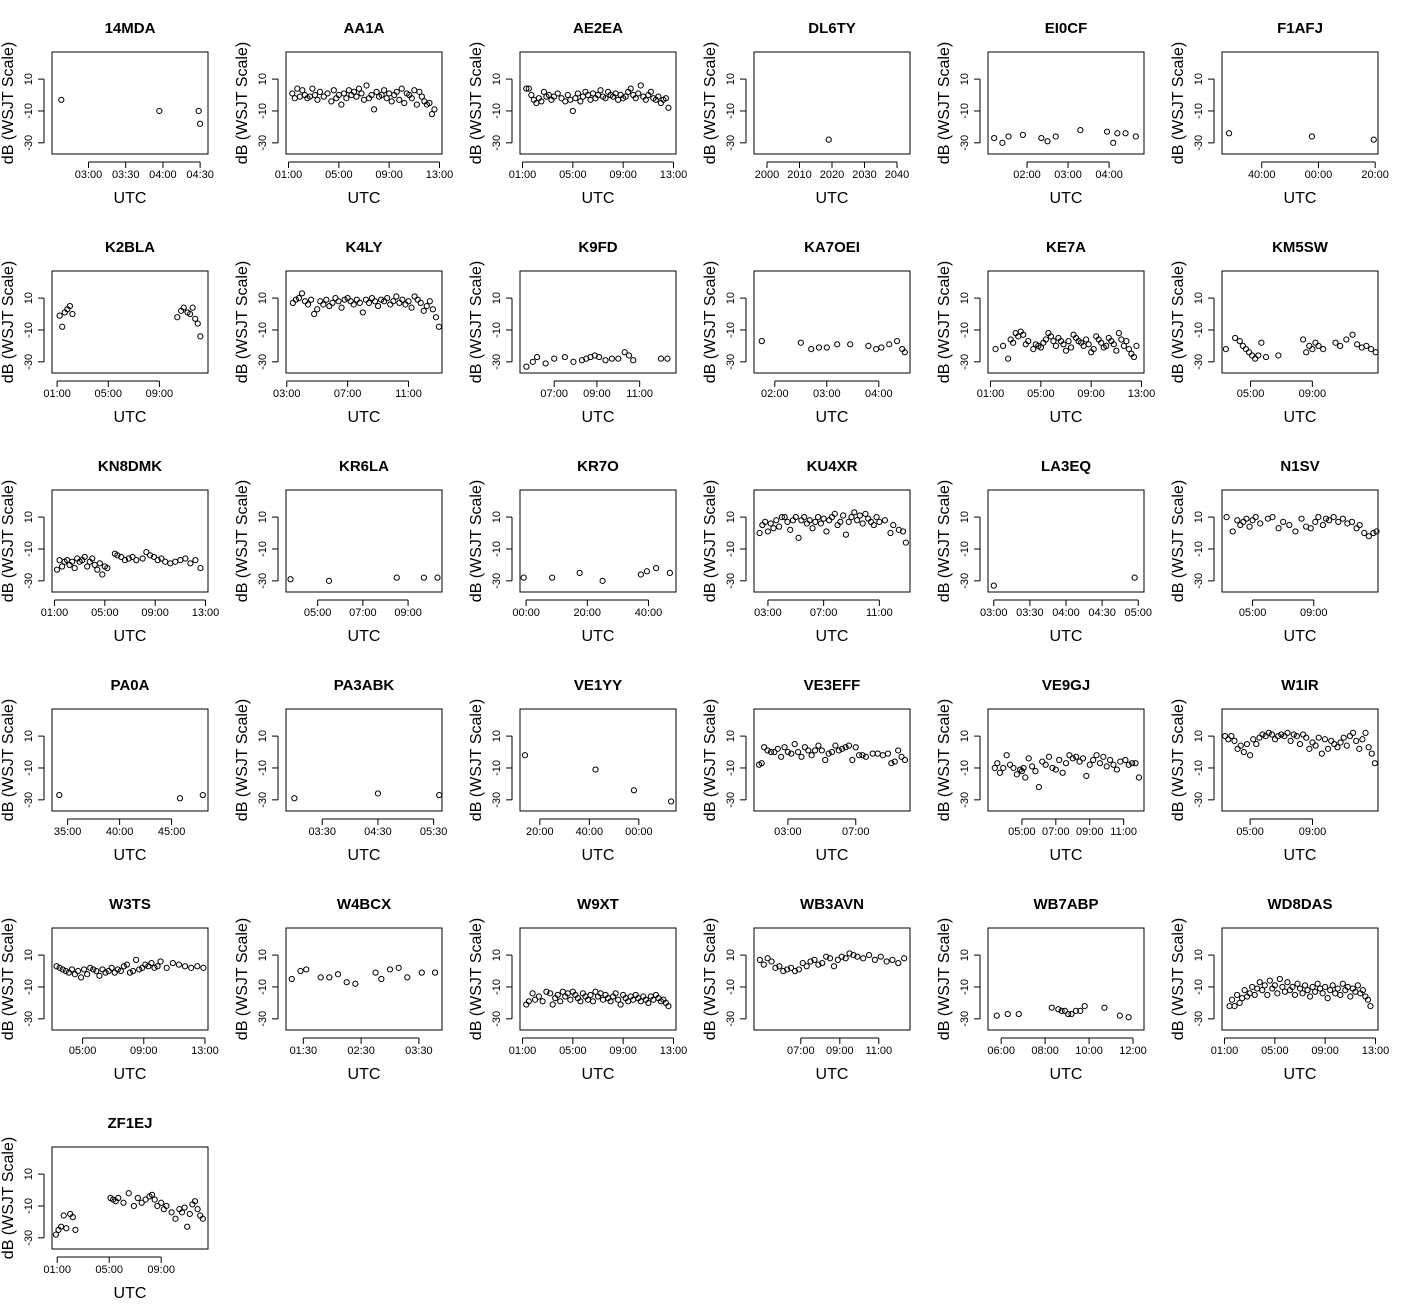 This screenshot has width=1403, height=1313. What do you see at coordinates (1065, 904) in the screenshot?
I see `panel-title: WB7ABP` at bounding box center [1065, 904].